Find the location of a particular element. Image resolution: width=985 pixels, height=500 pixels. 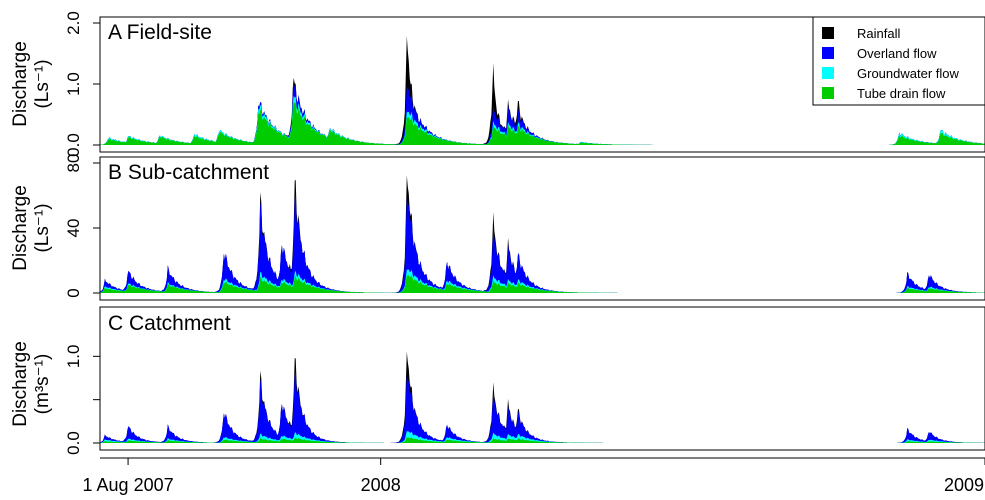

y-axis-unit-field-site: (Ls⁻¹) is located at coordinates (42, 83).